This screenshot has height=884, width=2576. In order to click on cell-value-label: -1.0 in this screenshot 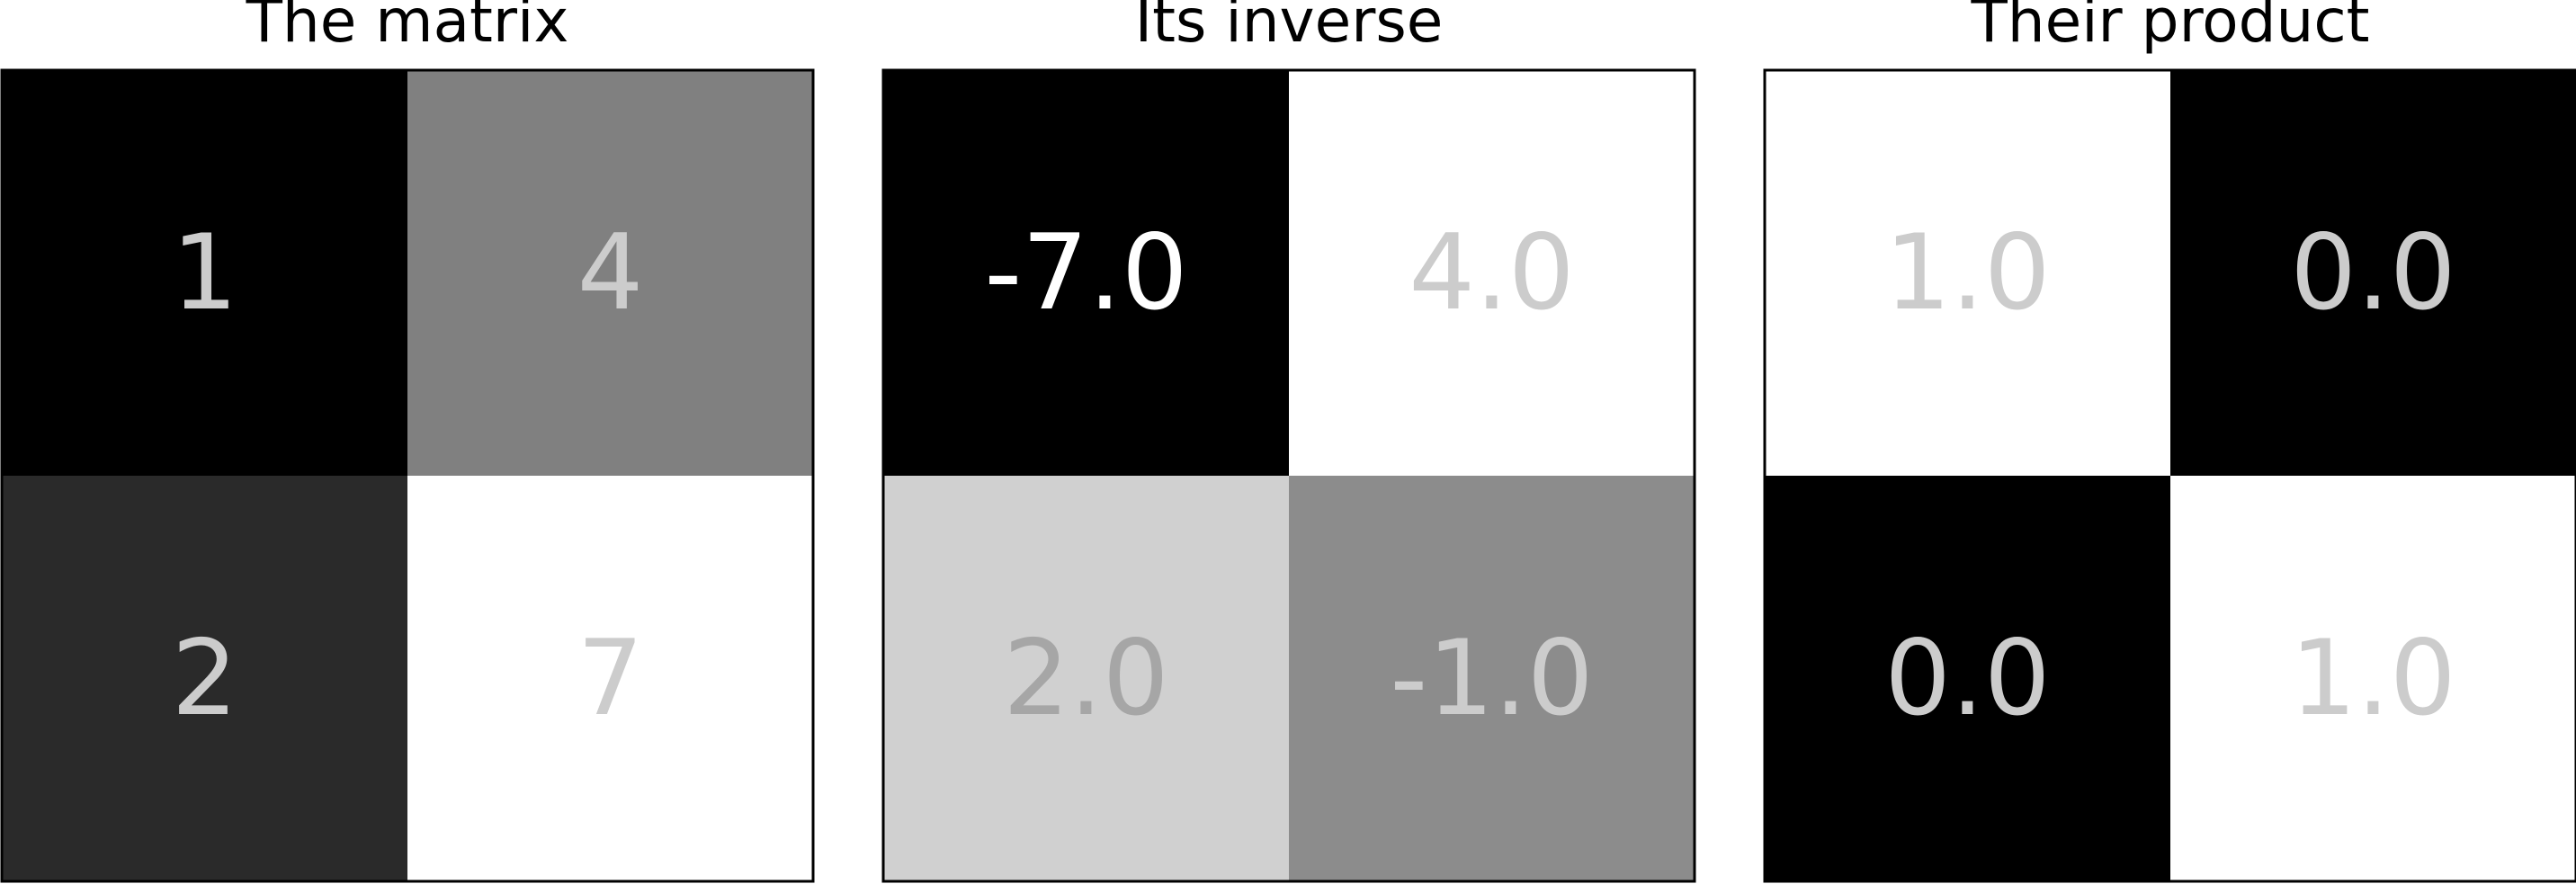, I will do `click(1491, 678)`.